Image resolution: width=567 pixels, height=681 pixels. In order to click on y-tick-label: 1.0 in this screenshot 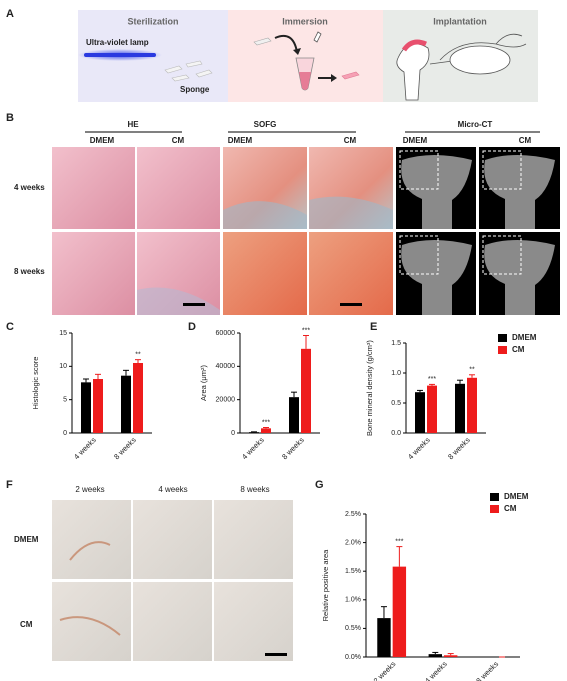, I will do `click(396, 373)`.